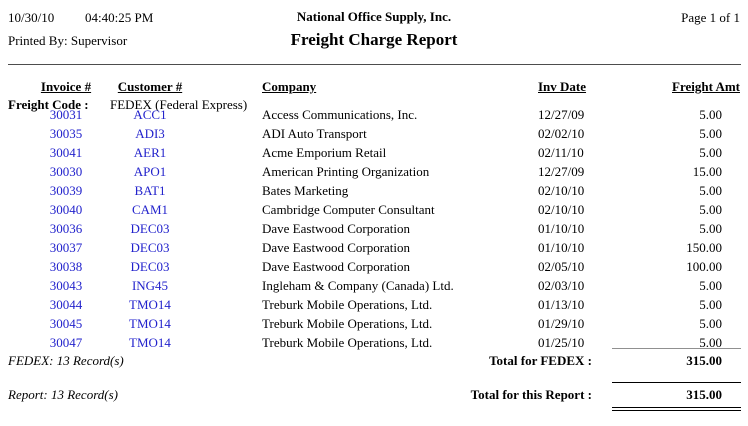  I want to click on report-record-count: Report: 13 Record(s), so click(63, 394).